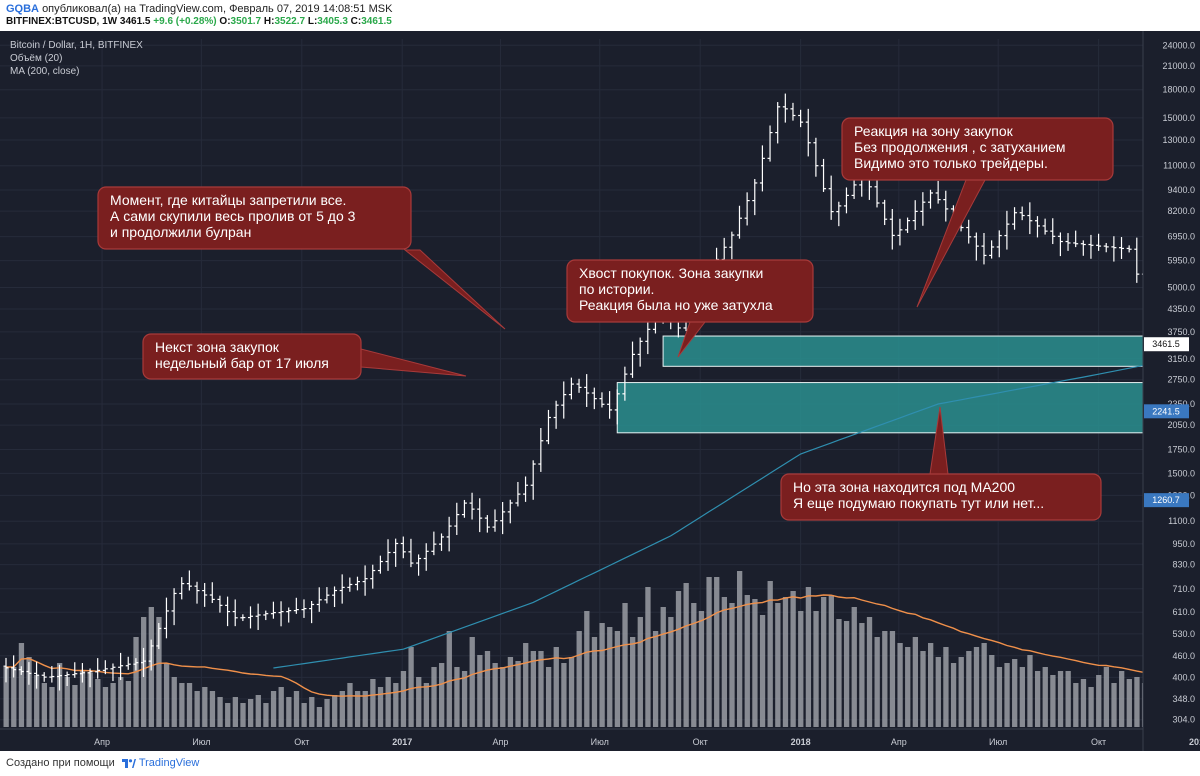  What do you see at coordinates (242, 363) in the screenshot?
I see `callout-text: недельный бар от 17 июля` at bounding box center [242, 363].